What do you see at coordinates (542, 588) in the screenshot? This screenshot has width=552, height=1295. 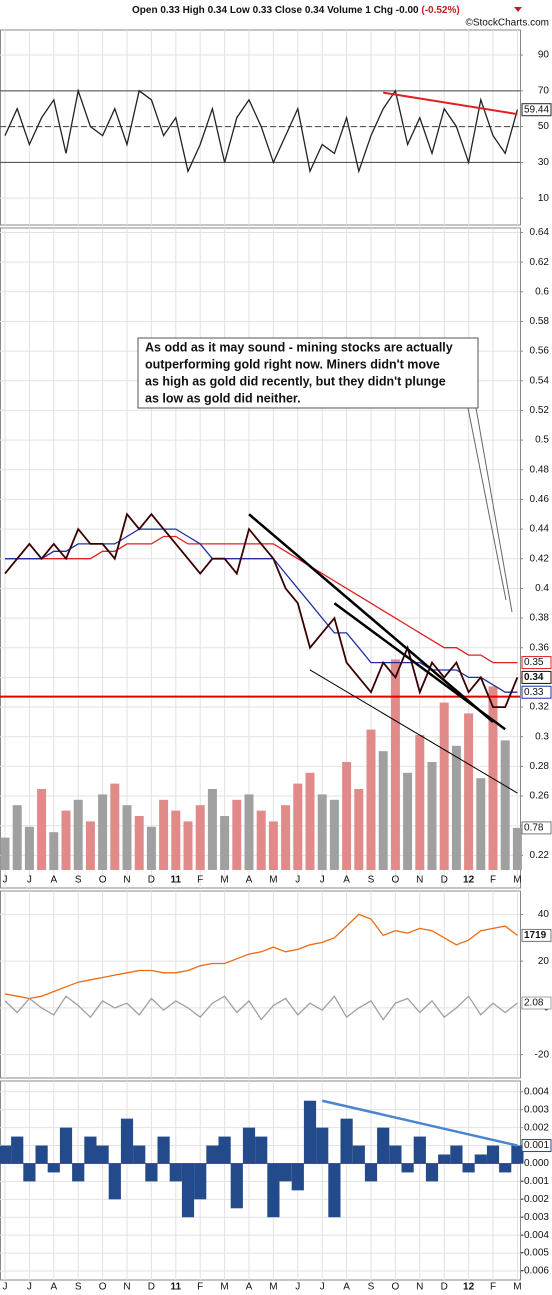 I see `y-tick-label: 0.4` at bounding box center [542, 588].